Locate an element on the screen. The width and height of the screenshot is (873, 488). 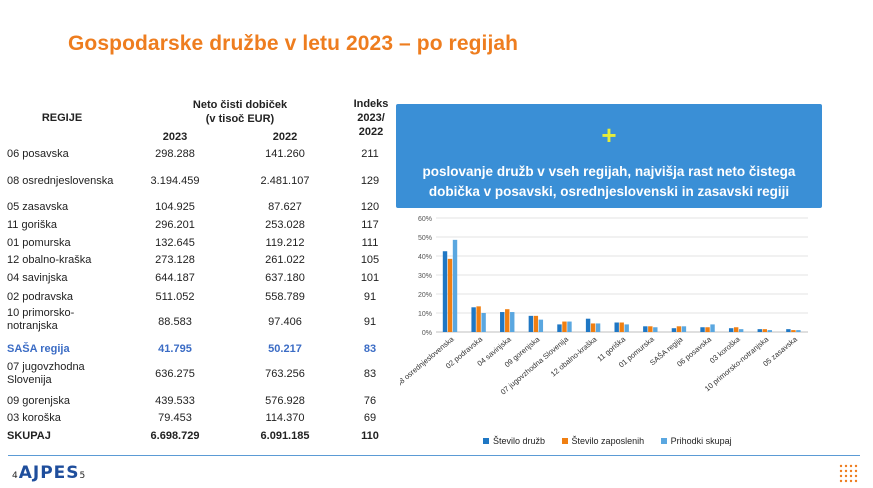
y-tick-label: 40% is located at coordinates (425, 257).